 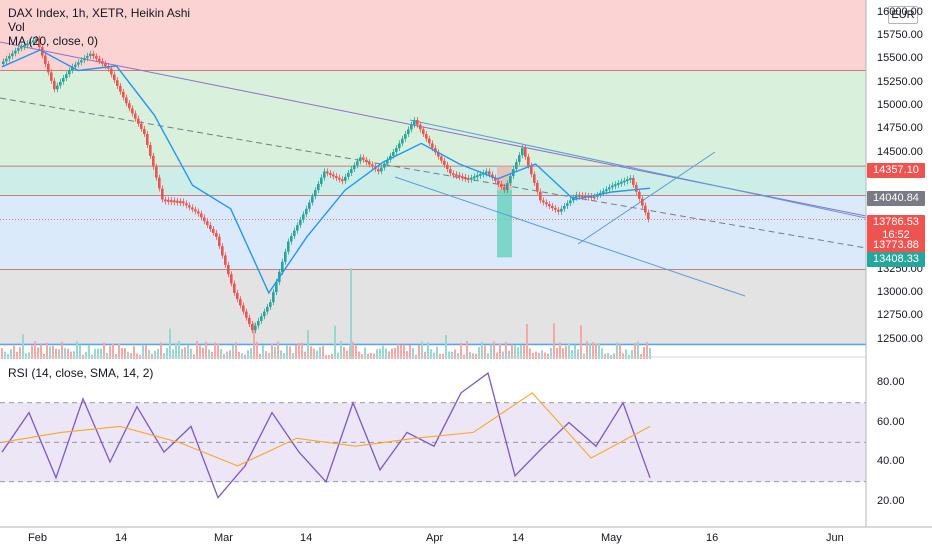 I want to click on y-tick-label: 15750.00, so click(x=900, y=34).